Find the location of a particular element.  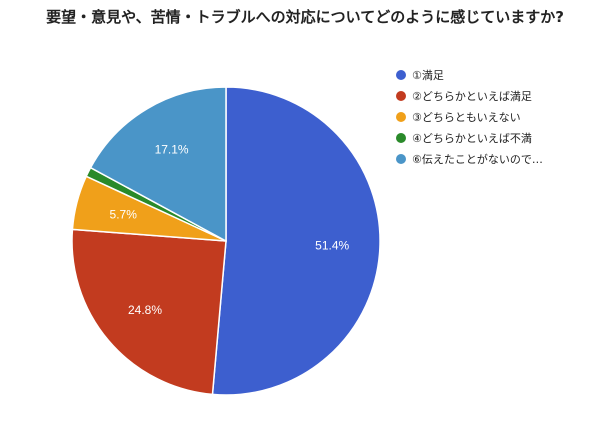

slice-label-5: 17.1% is located at coordinates (172, 150).